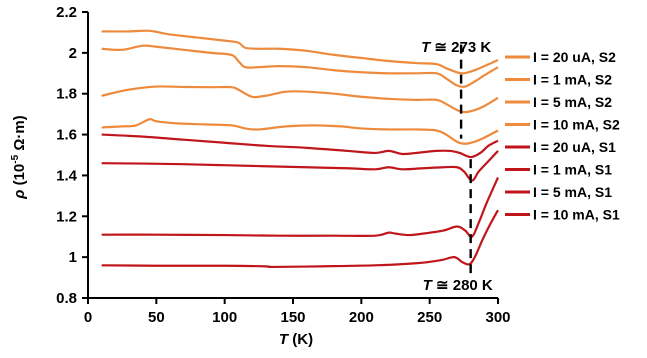 The width and height of the screenshot is (647, 358). What do you see at coordinates (574, 147) in the screenshot?
I see `legend-label-5: I = 20 uA, S1` at bounding box center [574, 147].